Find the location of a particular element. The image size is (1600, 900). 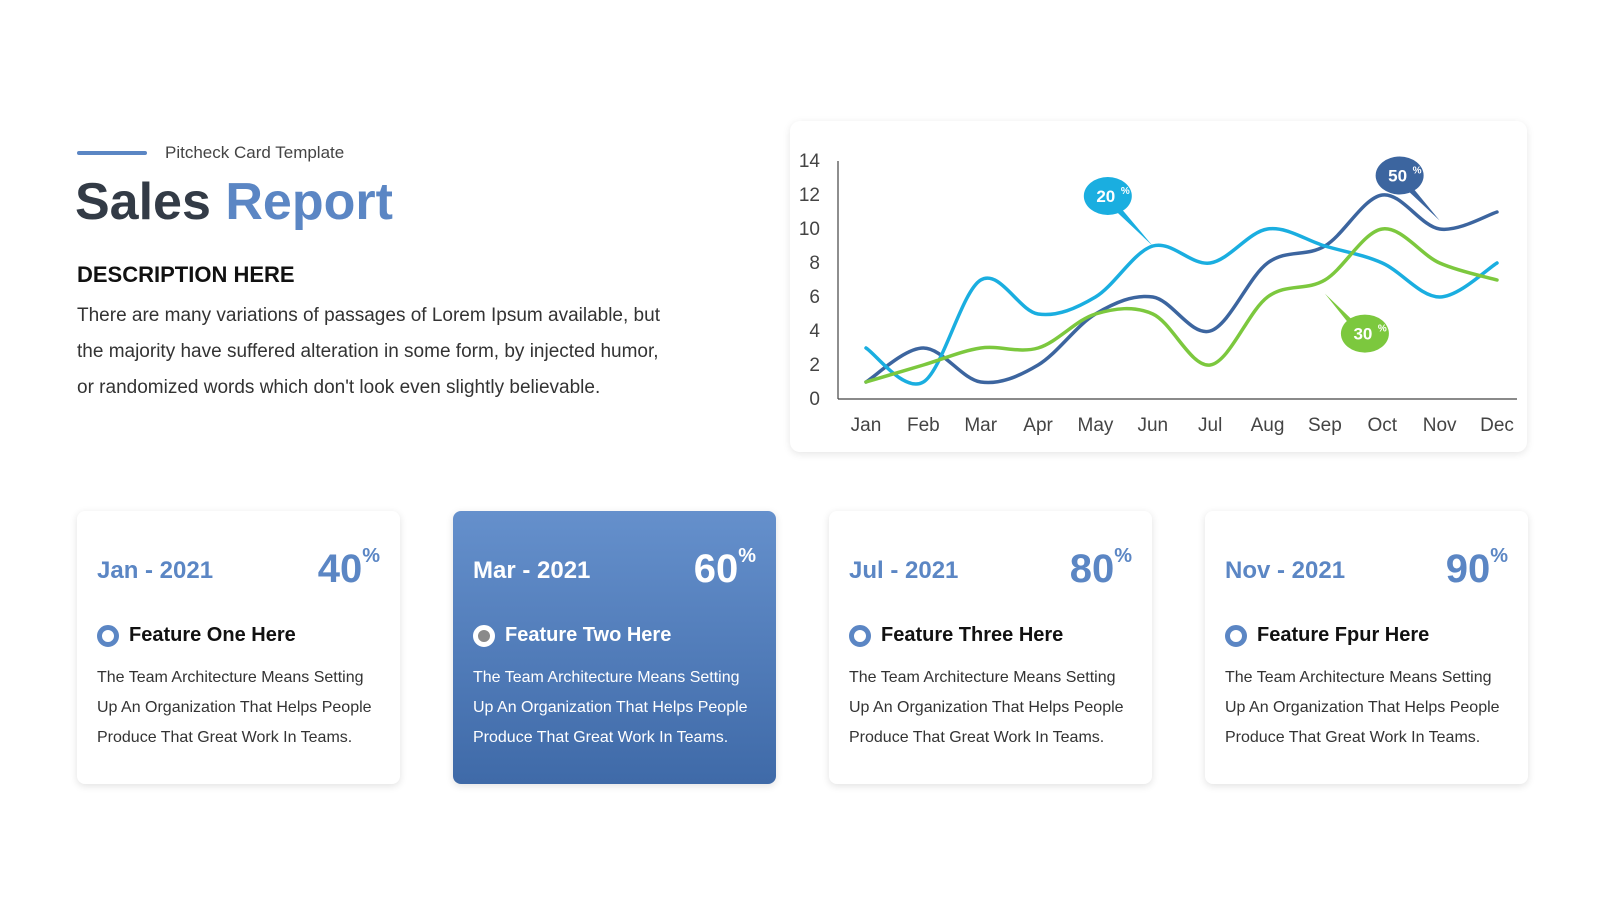

x-tick-label: Jul is located at coordinates (1210, 425).